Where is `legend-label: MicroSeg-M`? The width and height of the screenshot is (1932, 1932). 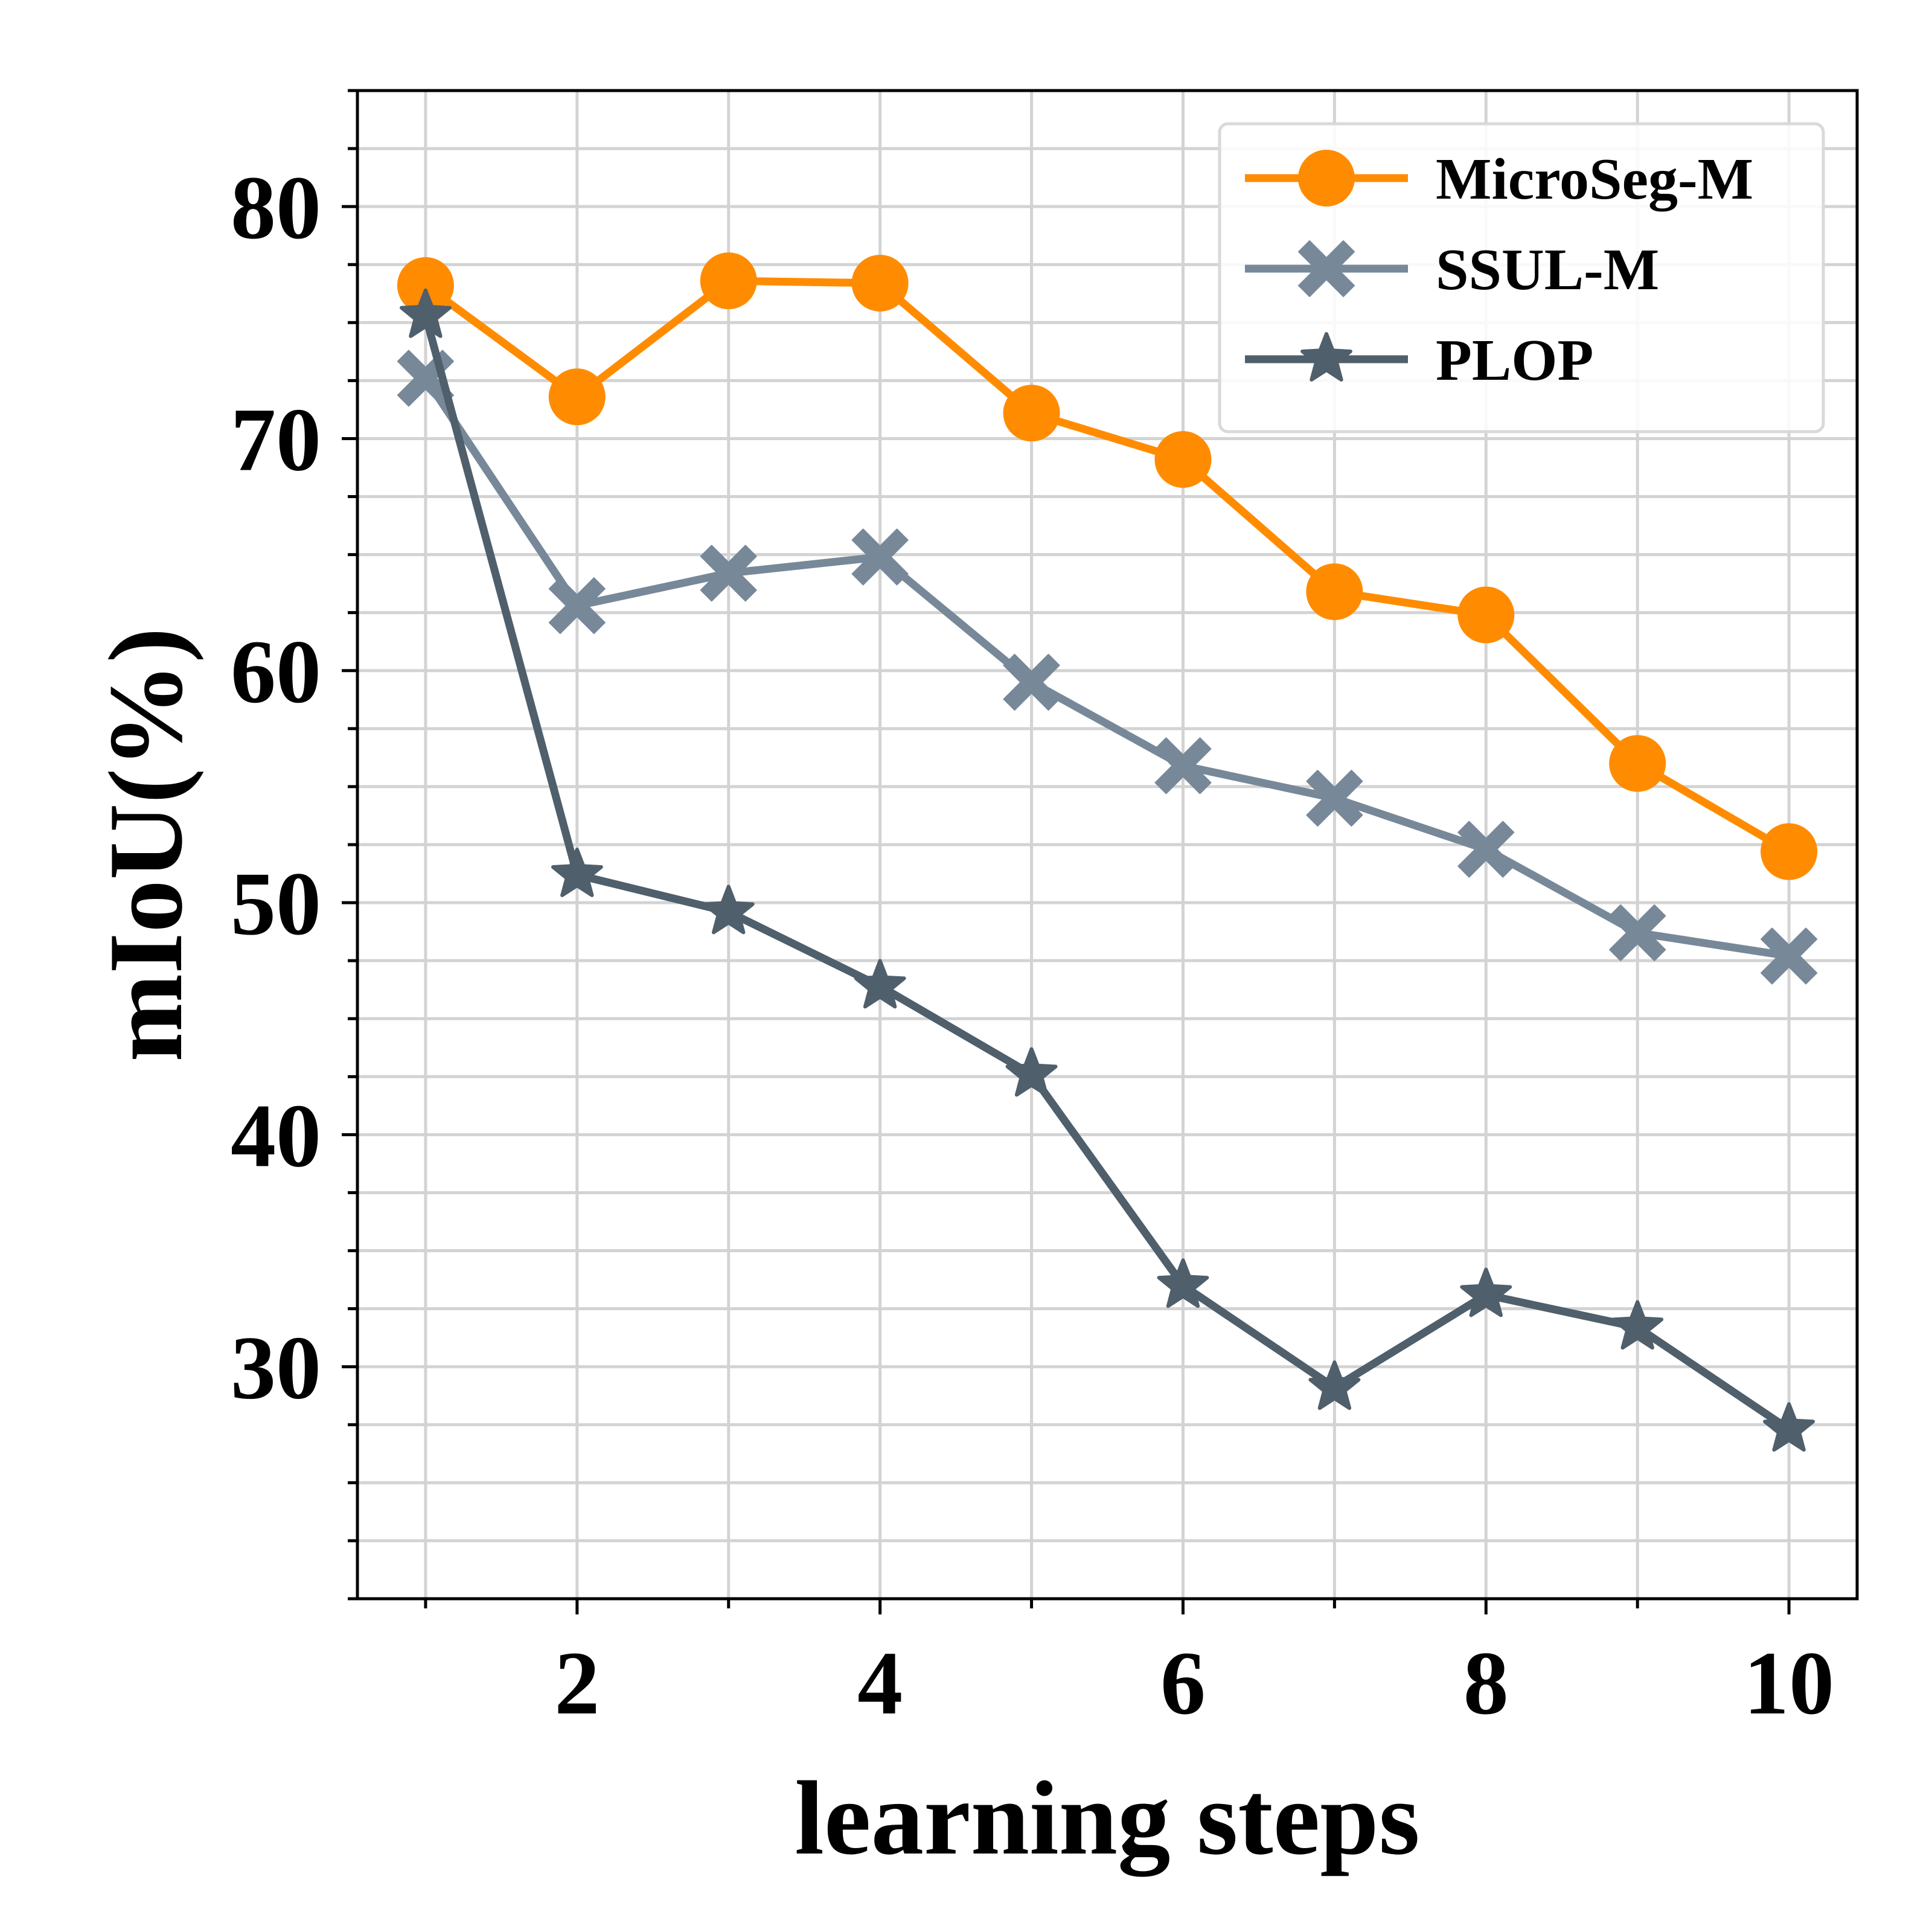
legend-label: MicroSeg-M is located at coordinates (1595, 180).